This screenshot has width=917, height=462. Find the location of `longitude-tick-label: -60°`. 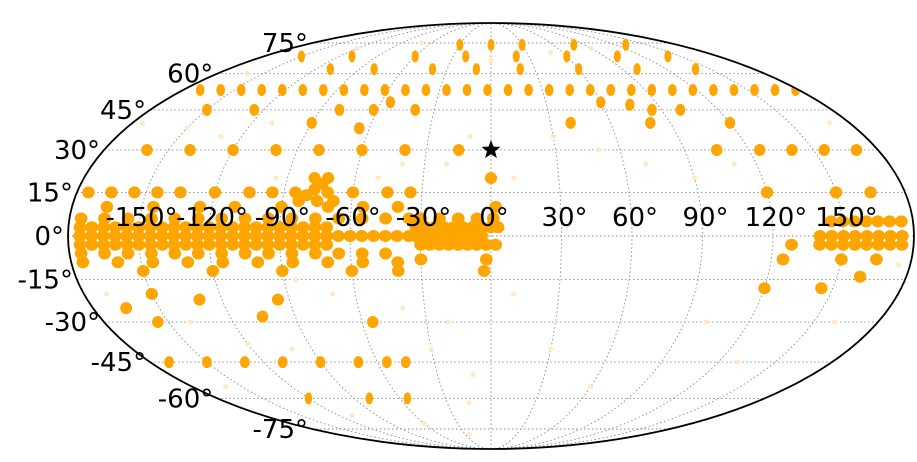

longitude-tick-label: -60° is located at coordinates (352, 218).